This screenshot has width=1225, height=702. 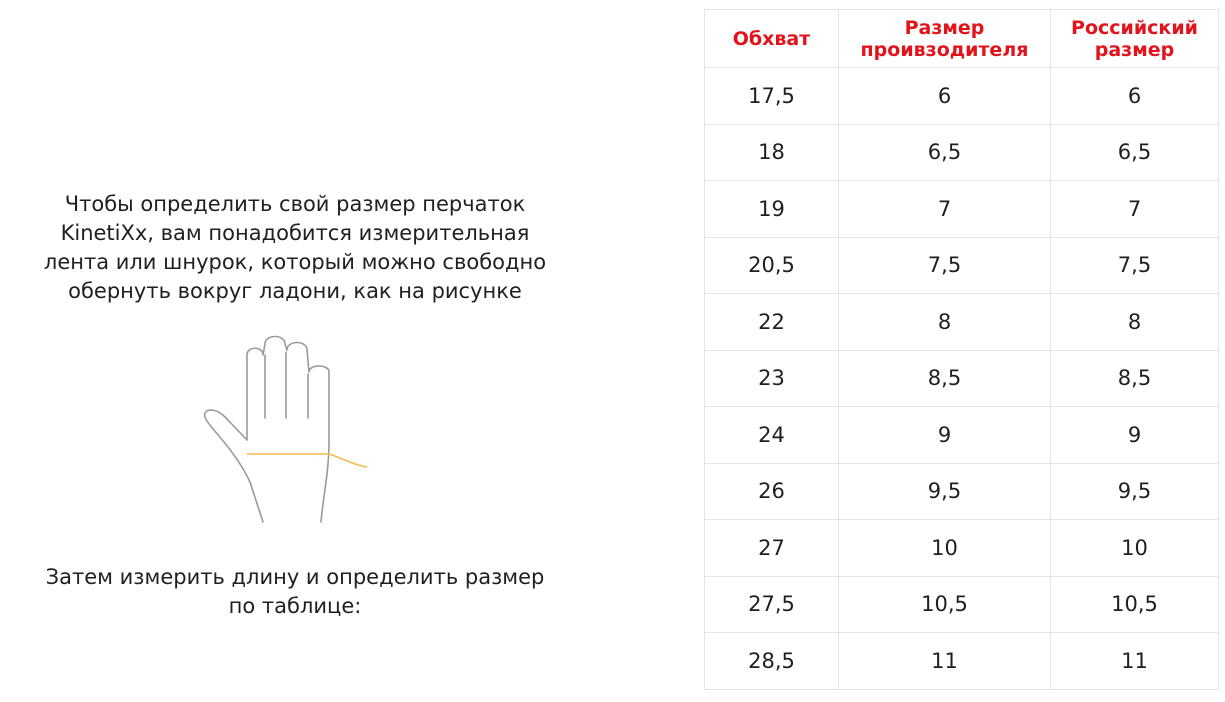 I want to click on header-russian-line2: размер, so click(x=1134, y=49).